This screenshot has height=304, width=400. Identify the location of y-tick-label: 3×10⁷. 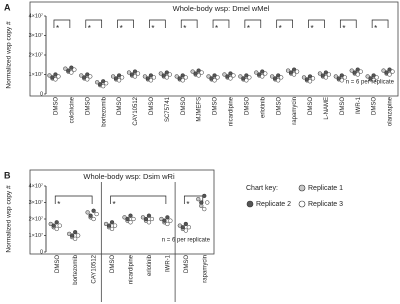
(36, 35).